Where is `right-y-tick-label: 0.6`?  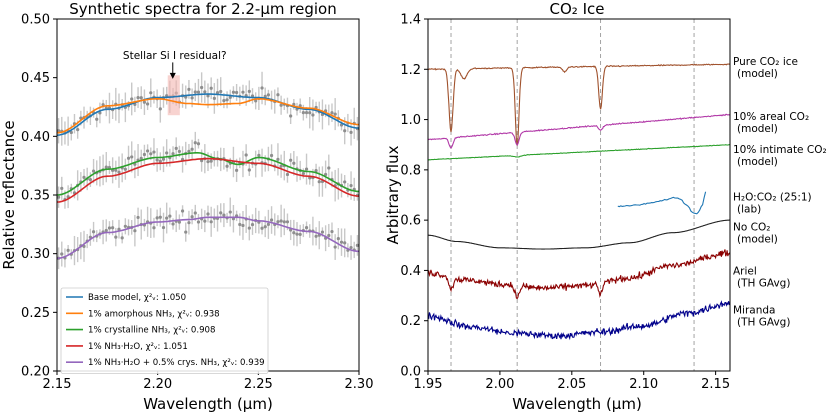 right-y-tick-label: 0.6 is located at coordinates (410, 221).